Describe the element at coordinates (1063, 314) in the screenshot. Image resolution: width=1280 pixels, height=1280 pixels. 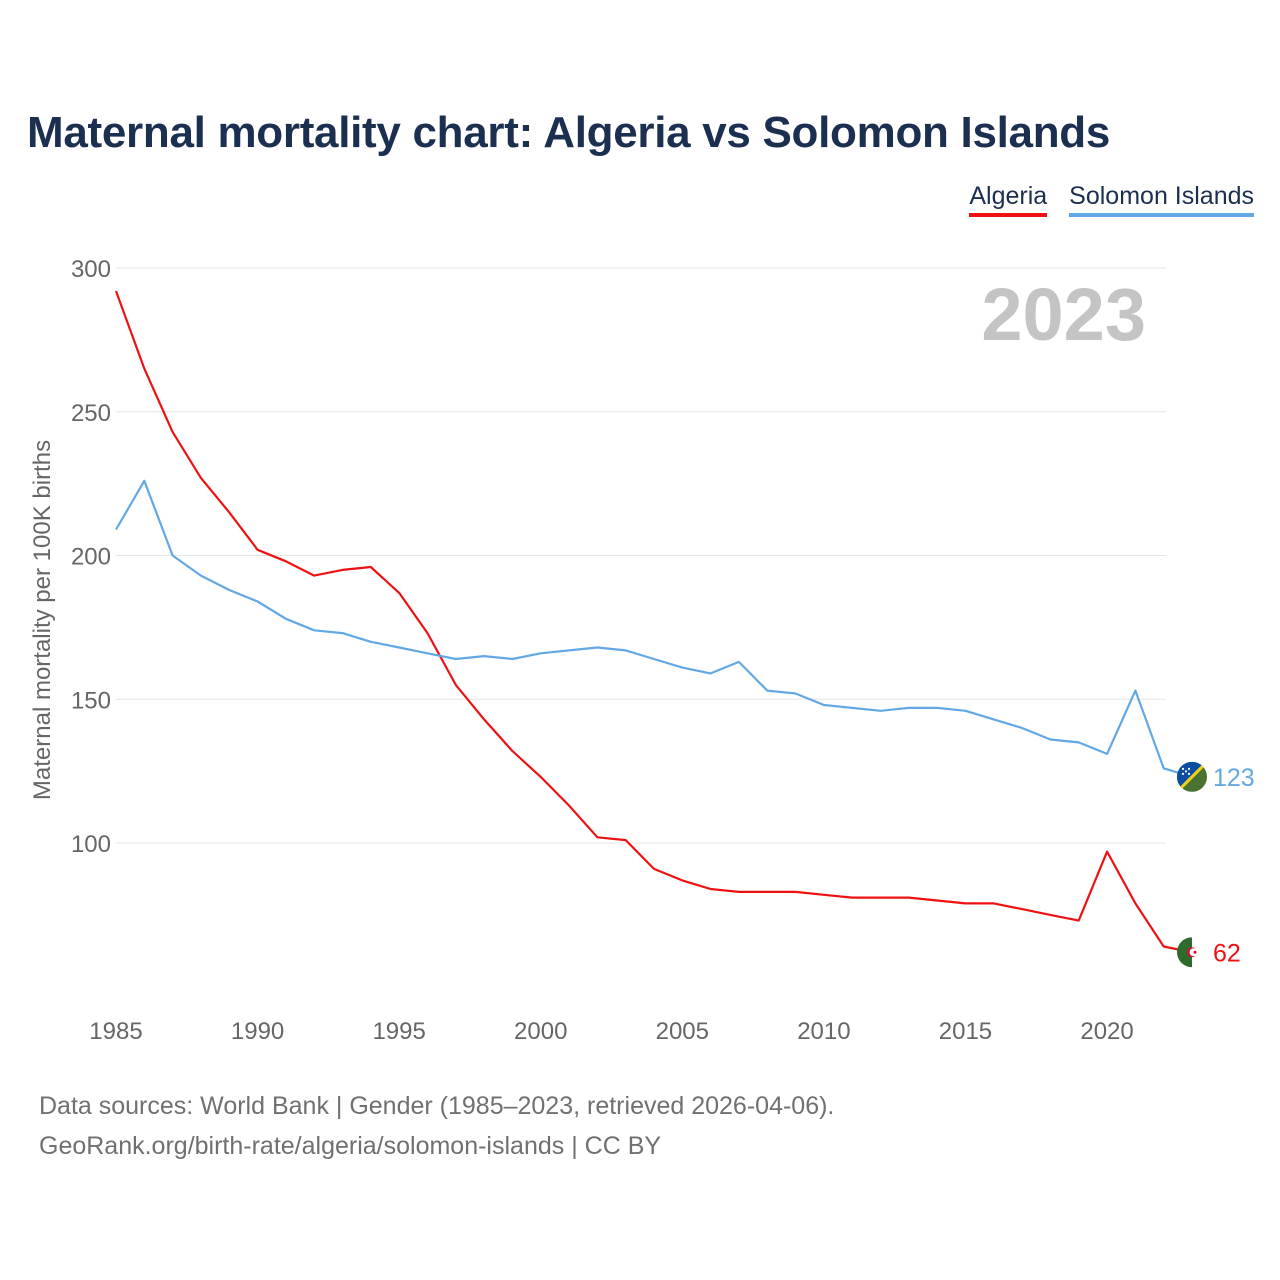
I see `year-label: 2023` at that location.